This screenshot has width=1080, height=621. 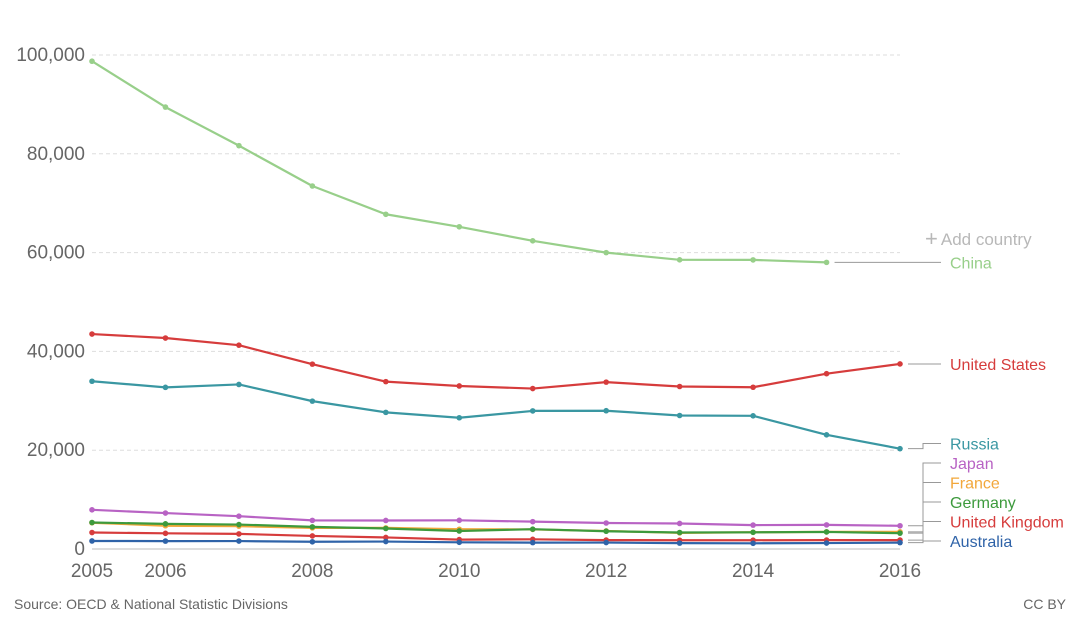 What do you see at coordinates (56, 154) in the screenshot?
I see `y-tick-label: 80,000` at bounding box center [56, 154].